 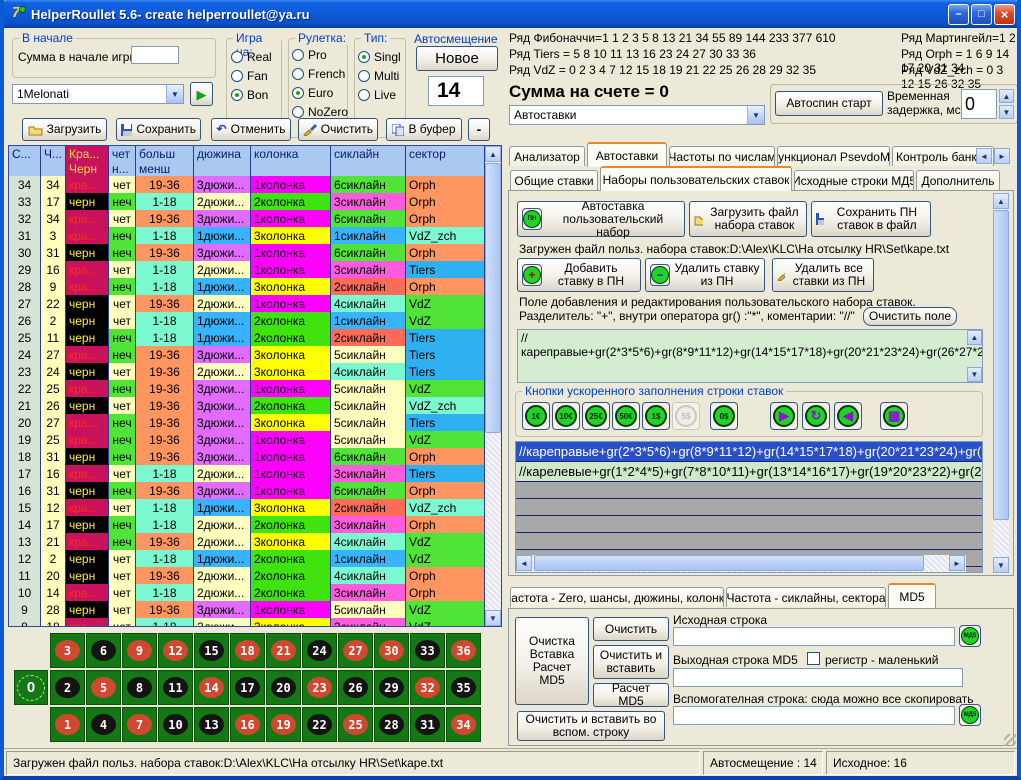 What do you see at coordinates (984, 156) in the screenshot?
I see `tab-scroll-left-icon: ◄` at bounding box center [984, 156].